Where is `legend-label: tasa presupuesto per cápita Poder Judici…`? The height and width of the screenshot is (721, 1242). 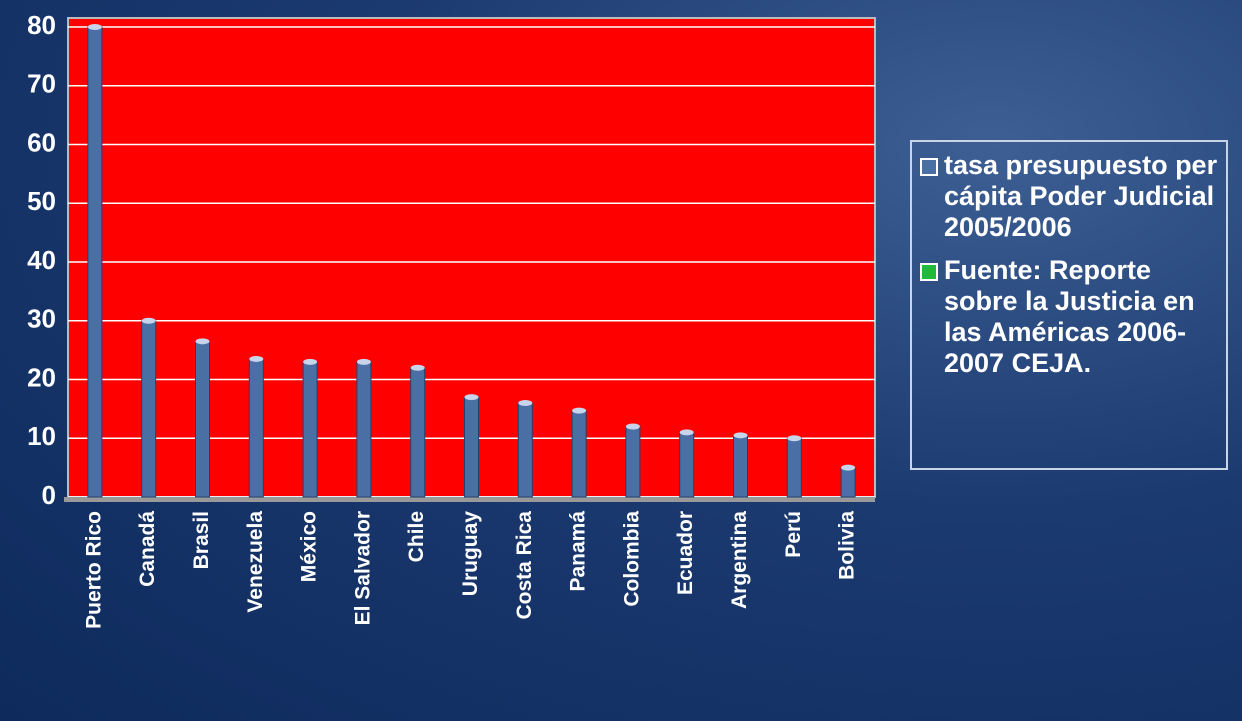
legend-label: tasa presupuesto per cápita Poder Judici… is located at coordinates (1081, 196).